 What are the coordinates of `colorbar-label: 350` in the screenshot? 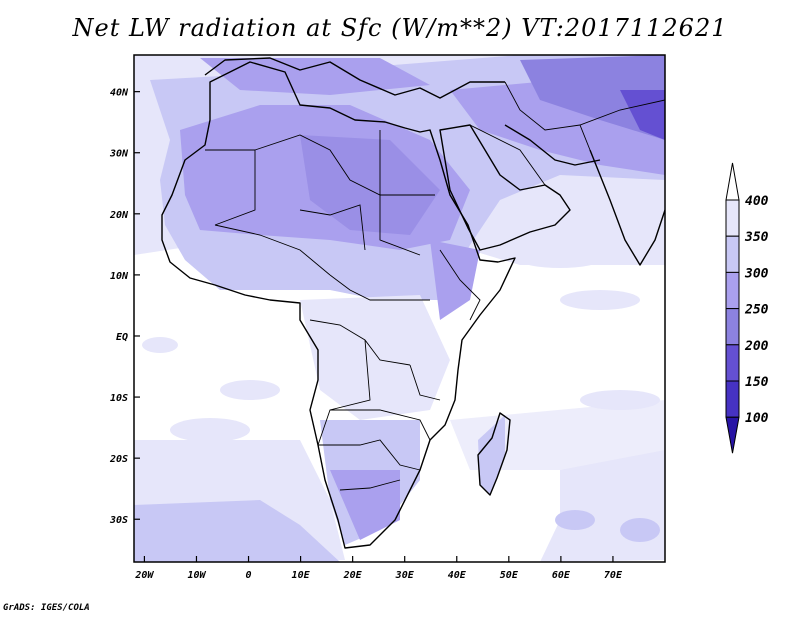 It's located at (756, 237).